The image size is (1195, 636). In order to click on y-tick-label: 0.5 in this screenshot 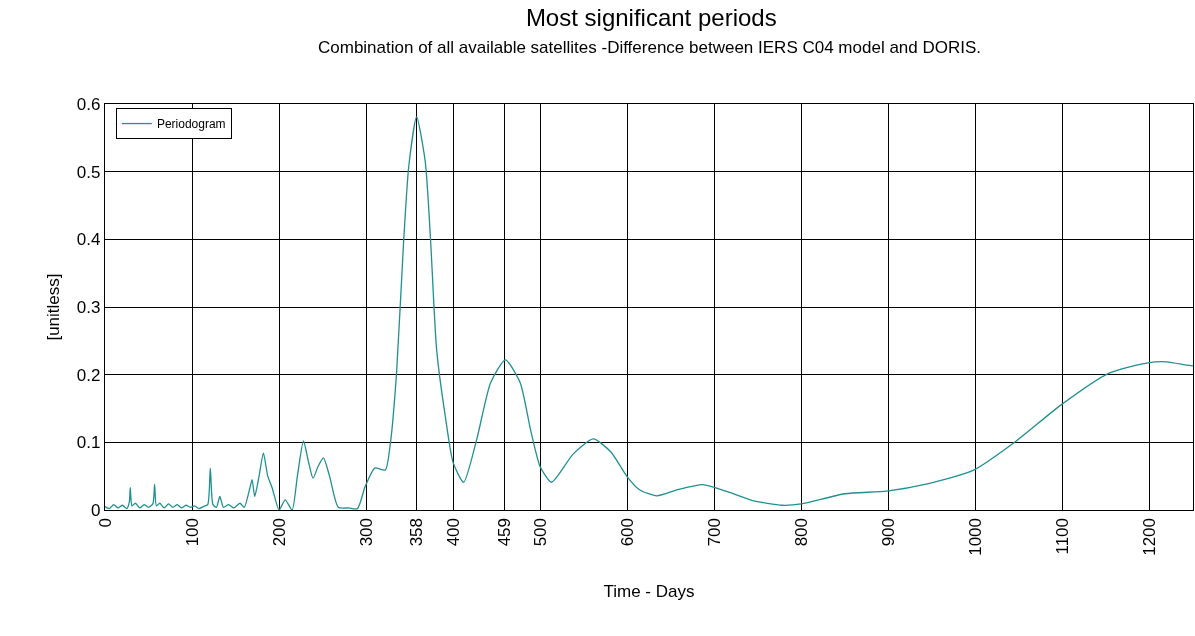, I will do `click(88, 172)`.